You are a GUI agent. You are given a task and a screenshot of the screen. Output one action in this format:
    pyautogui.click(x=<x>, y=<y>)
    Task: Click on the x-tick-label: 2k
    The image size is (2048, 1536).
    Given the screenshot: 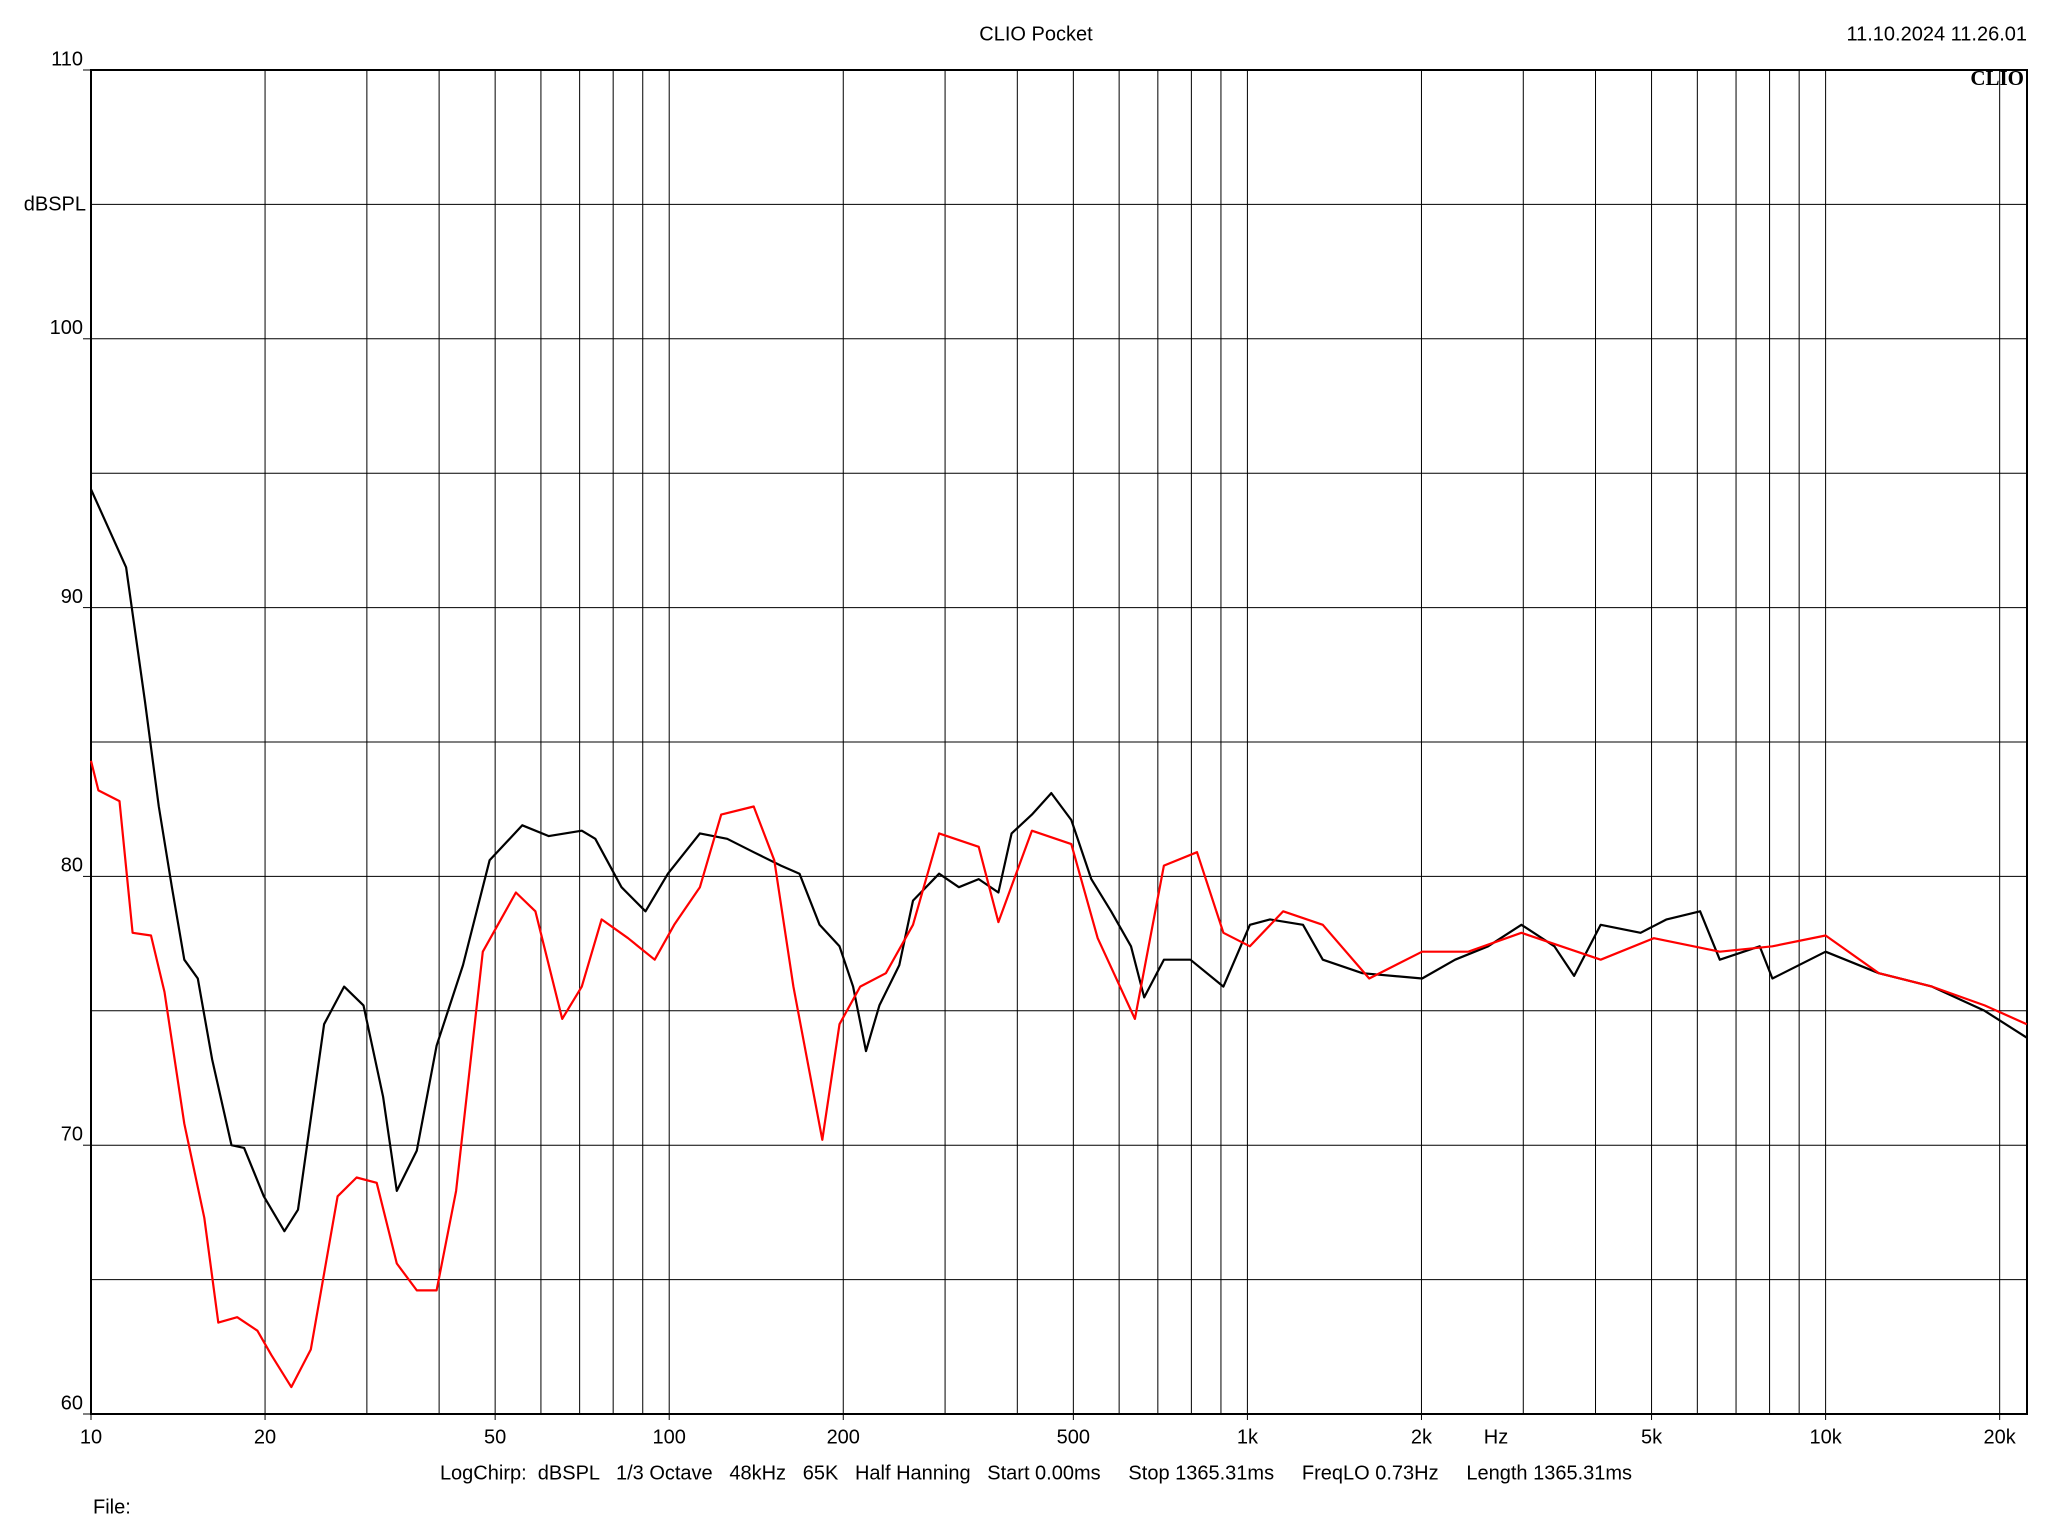 What is the action you would take?
    pyautogui.click(x=1422, y=1437)
    